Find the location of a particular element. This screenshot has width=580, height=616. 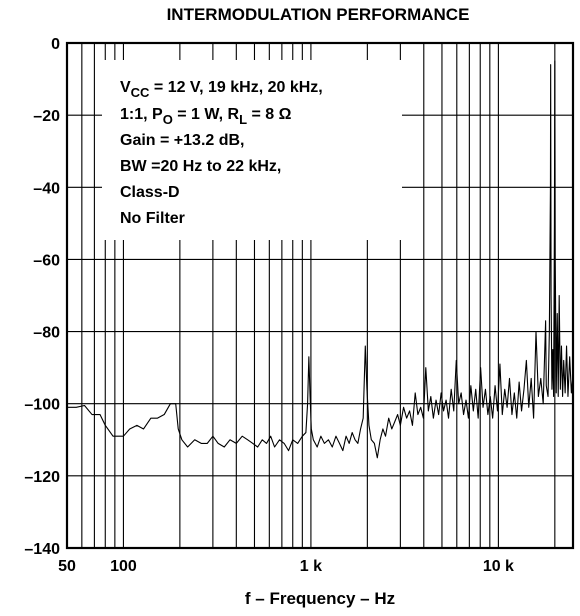

x-tick-label: 50 is located at coordinates (67, 566).